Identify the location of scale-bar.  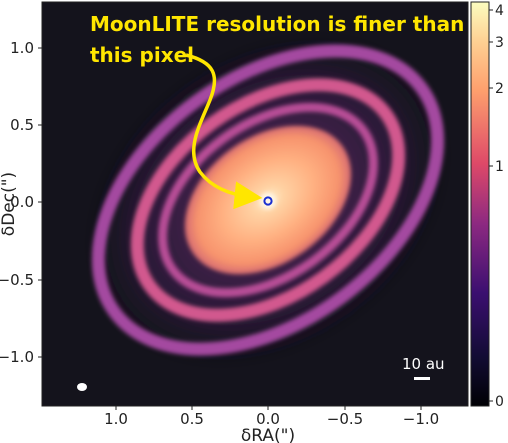
(422, 378).